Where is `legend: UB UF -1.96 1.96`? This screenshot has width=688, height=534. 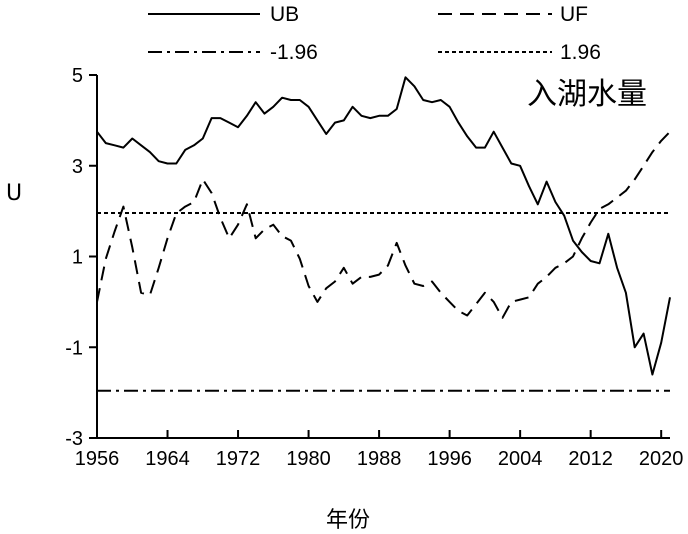 legend: UB UF -1.96 1.96 is located at coordinates (374, 33).